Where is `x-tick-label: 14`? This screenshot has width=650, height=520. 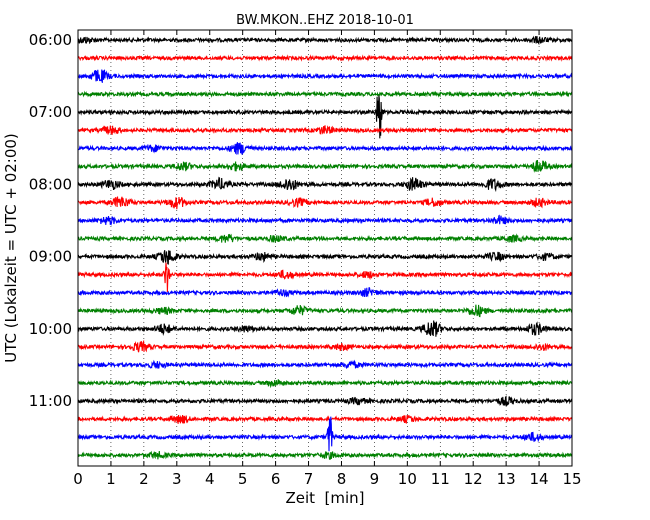 x-tick-label: 14 is located at coordinates (539, 479).